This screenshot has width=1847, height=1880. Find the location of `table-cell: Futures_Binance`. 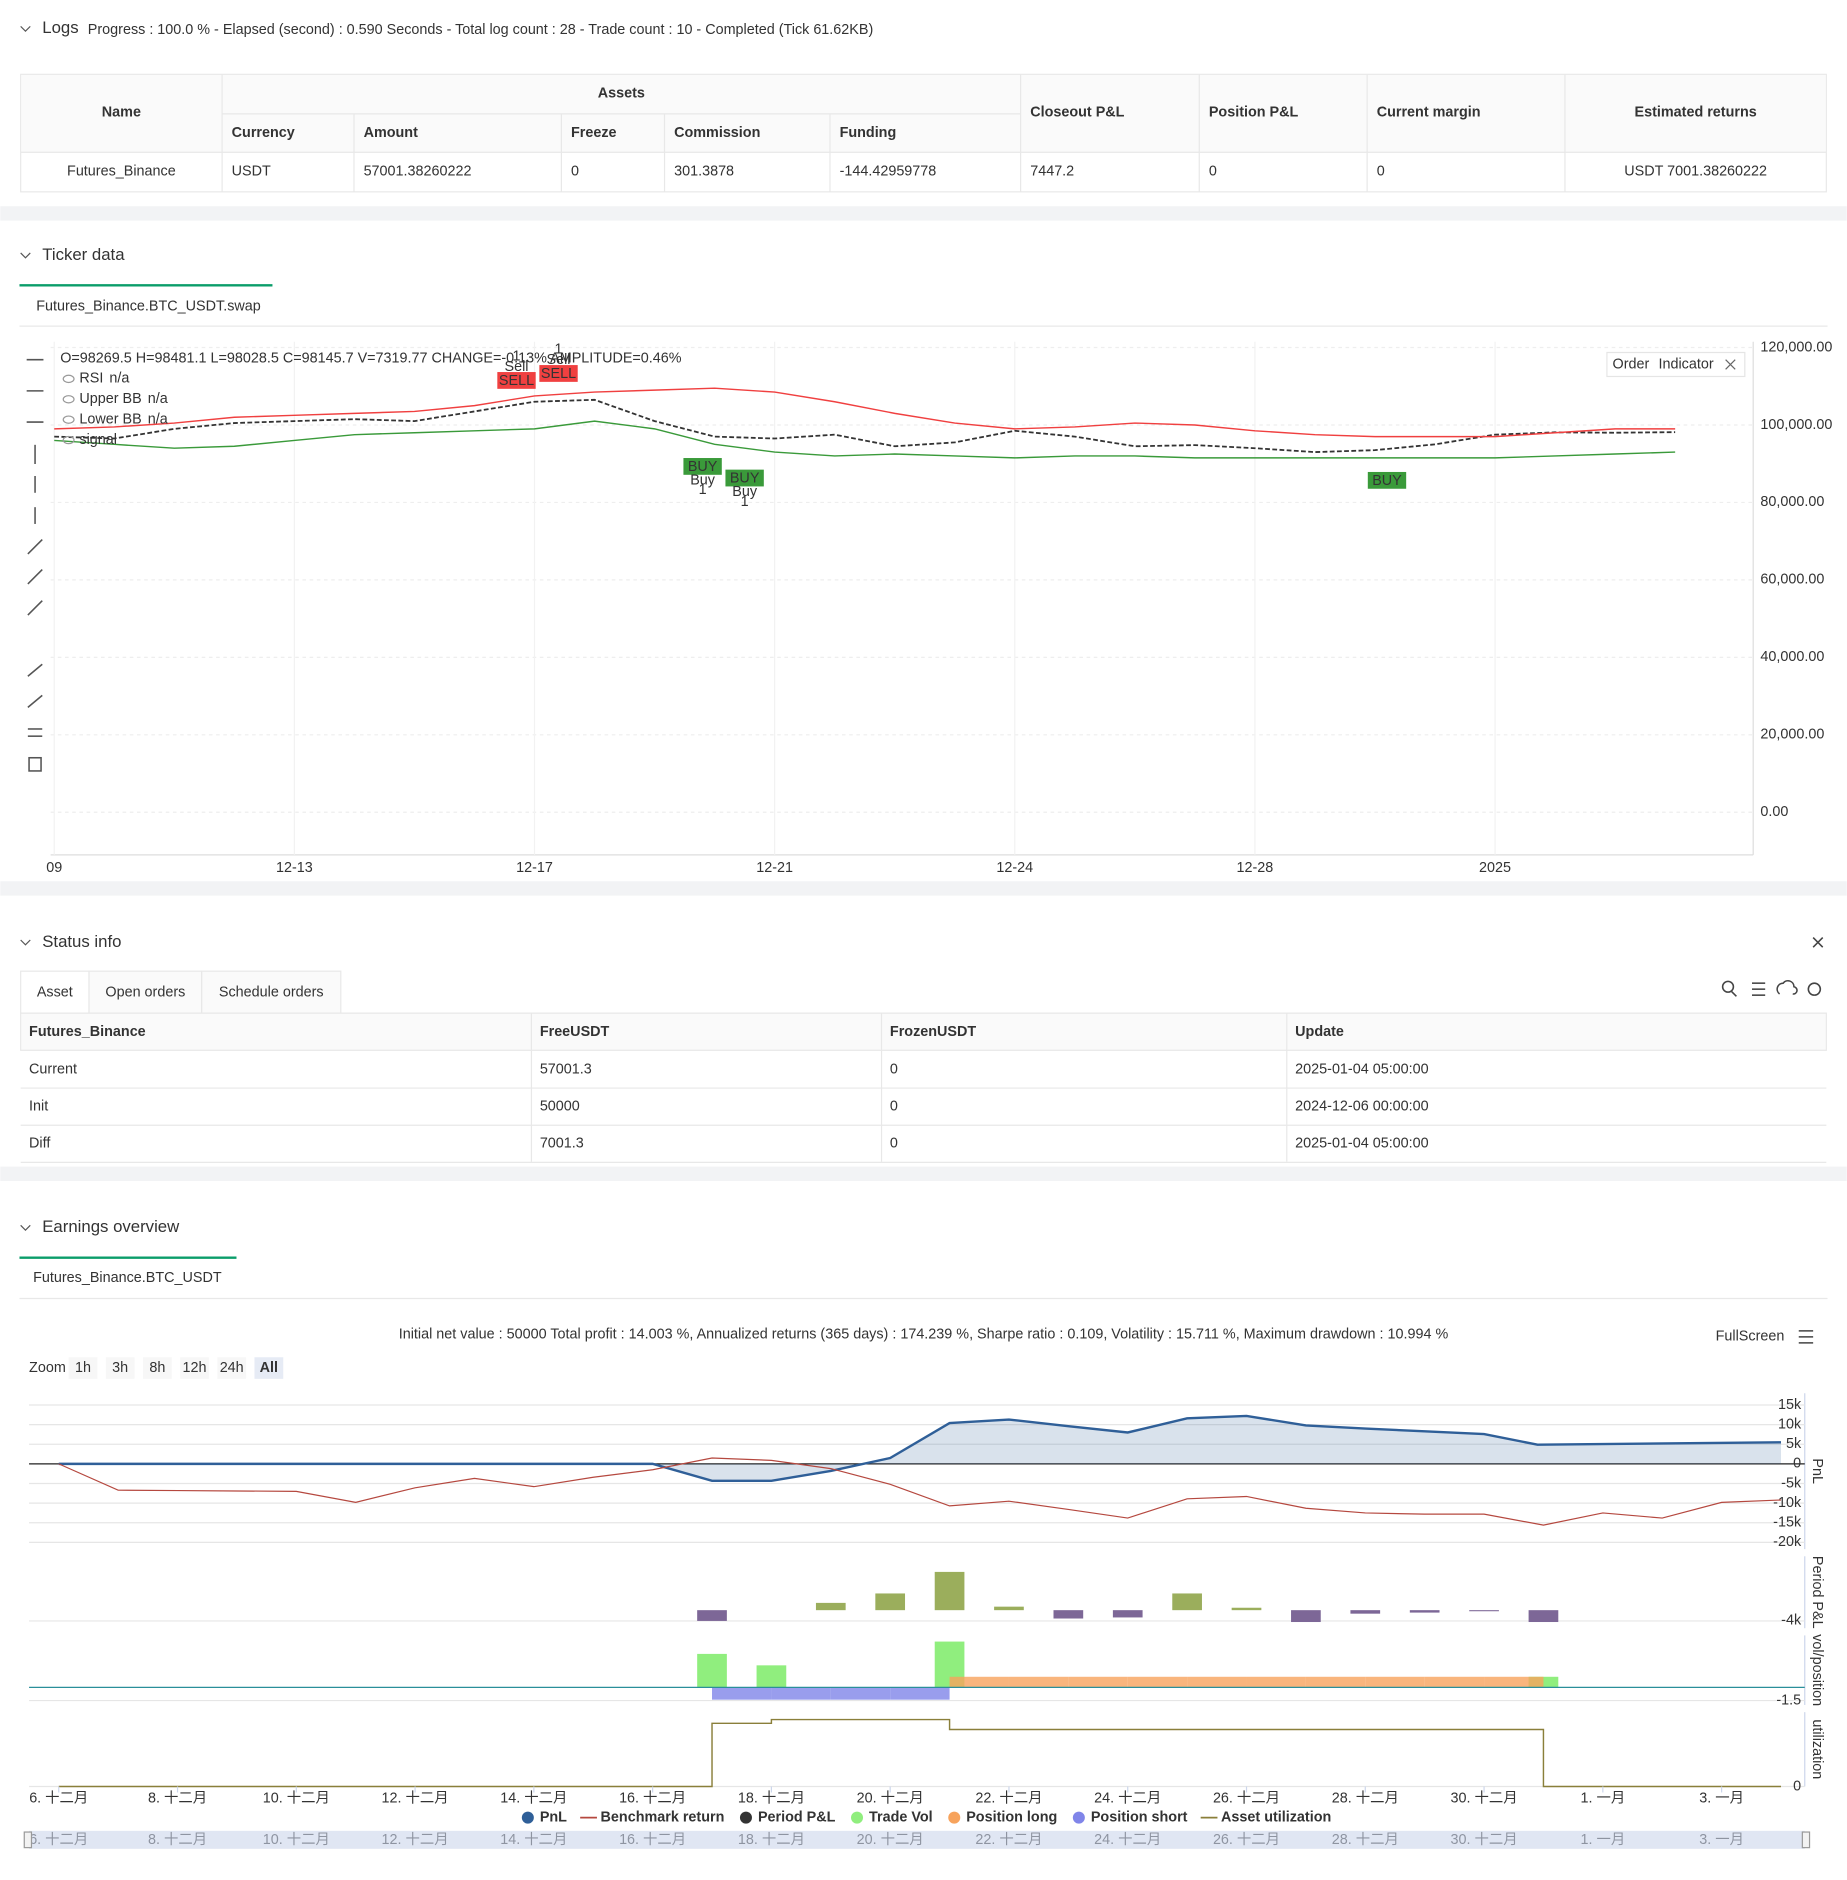

table-cell: Futures_Binance is located at coordinates (121, 171).